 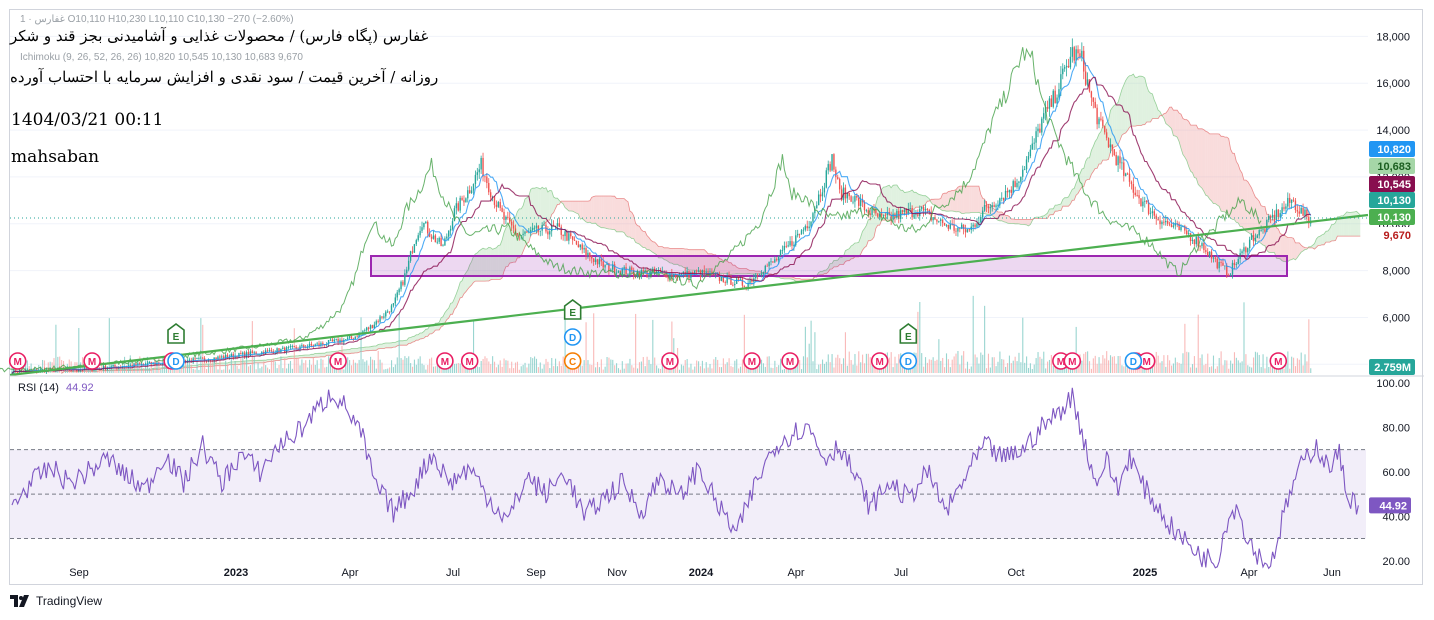 What do you see at coordinates (1392, 217) in the screenshot?
I see `price-tag: 10,130` at bounding box center [1392, 217].